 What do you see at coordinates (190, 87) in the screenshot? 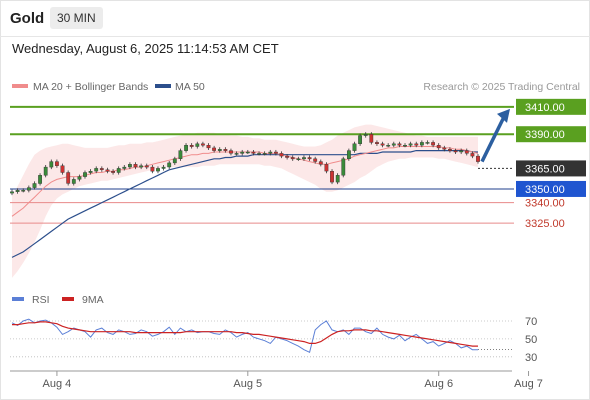
I see `ma50-legend-label: MA 50` at bounding box center [190, 87].